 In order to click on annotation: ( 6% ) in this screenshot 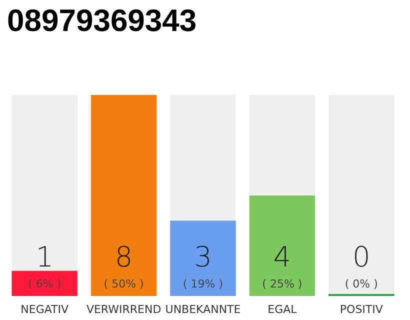, I will do `click(45, 284)`.